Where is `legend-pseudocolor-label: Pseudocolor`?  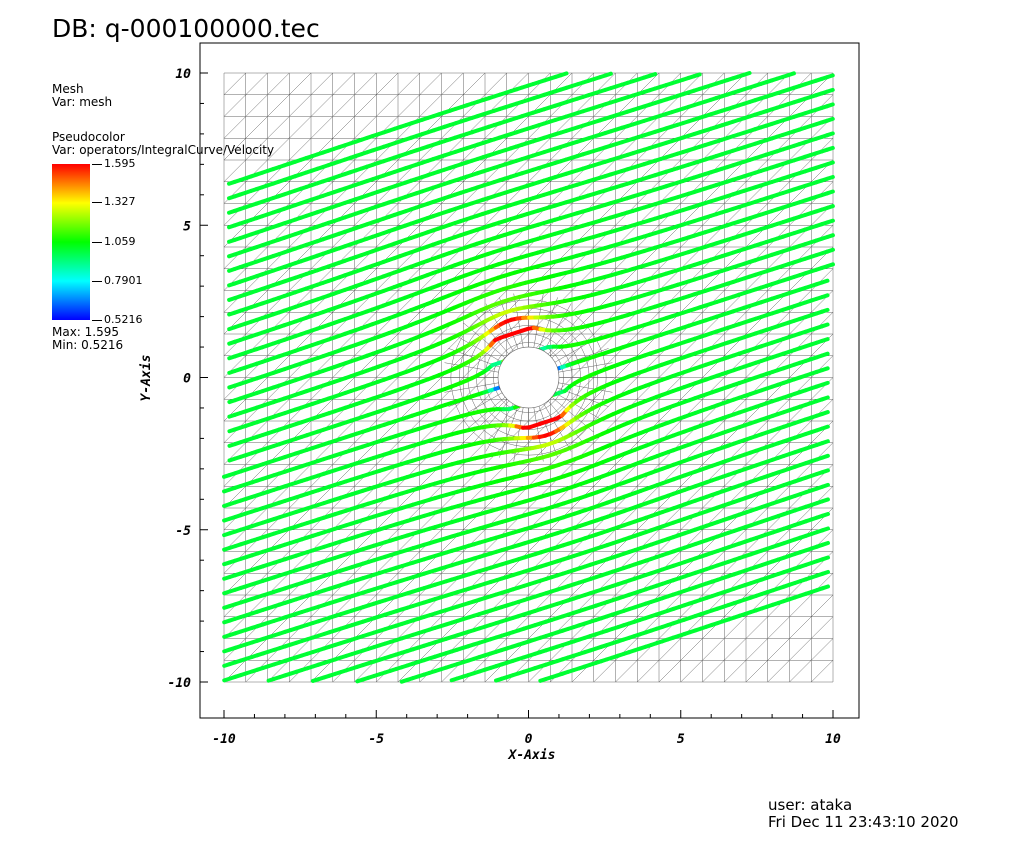 legend-pseudocolor-label: Pseudocolor is located at coordinates (88, 137).